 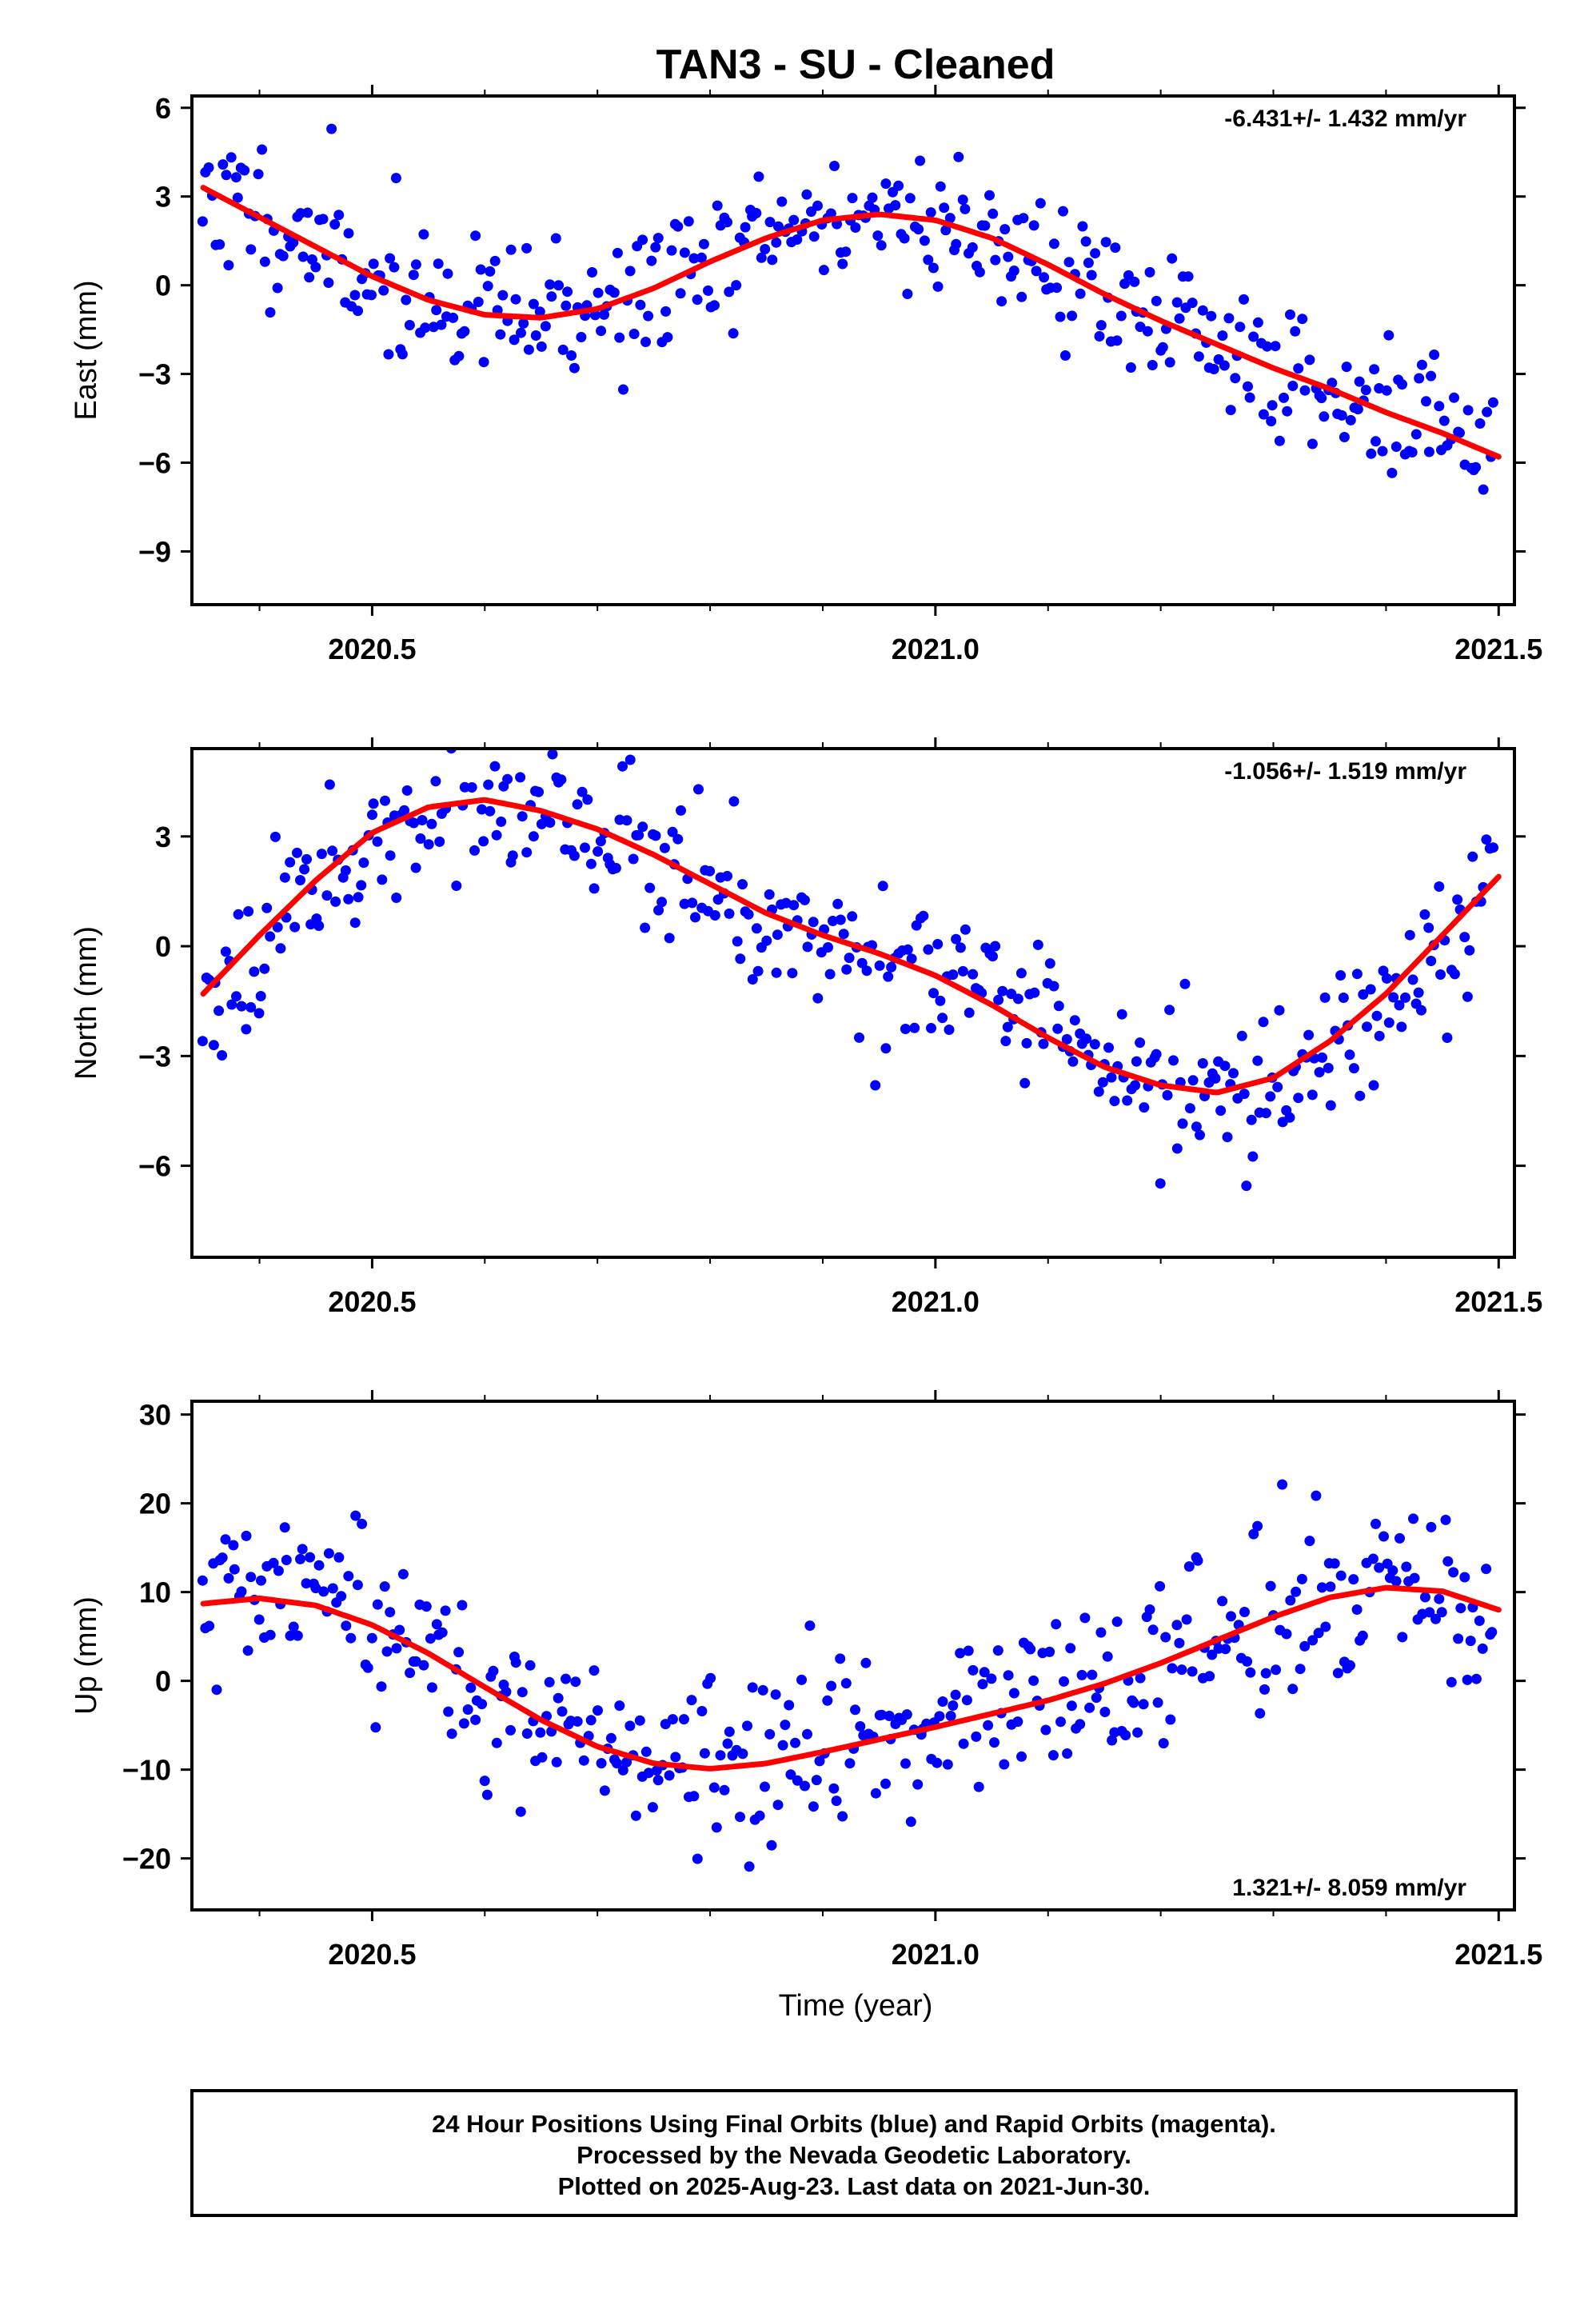 What do you see at coordinates (146, 1859) in the screenshot?
I see `y-tick-label: −20` at bounding box center [146, 1859].